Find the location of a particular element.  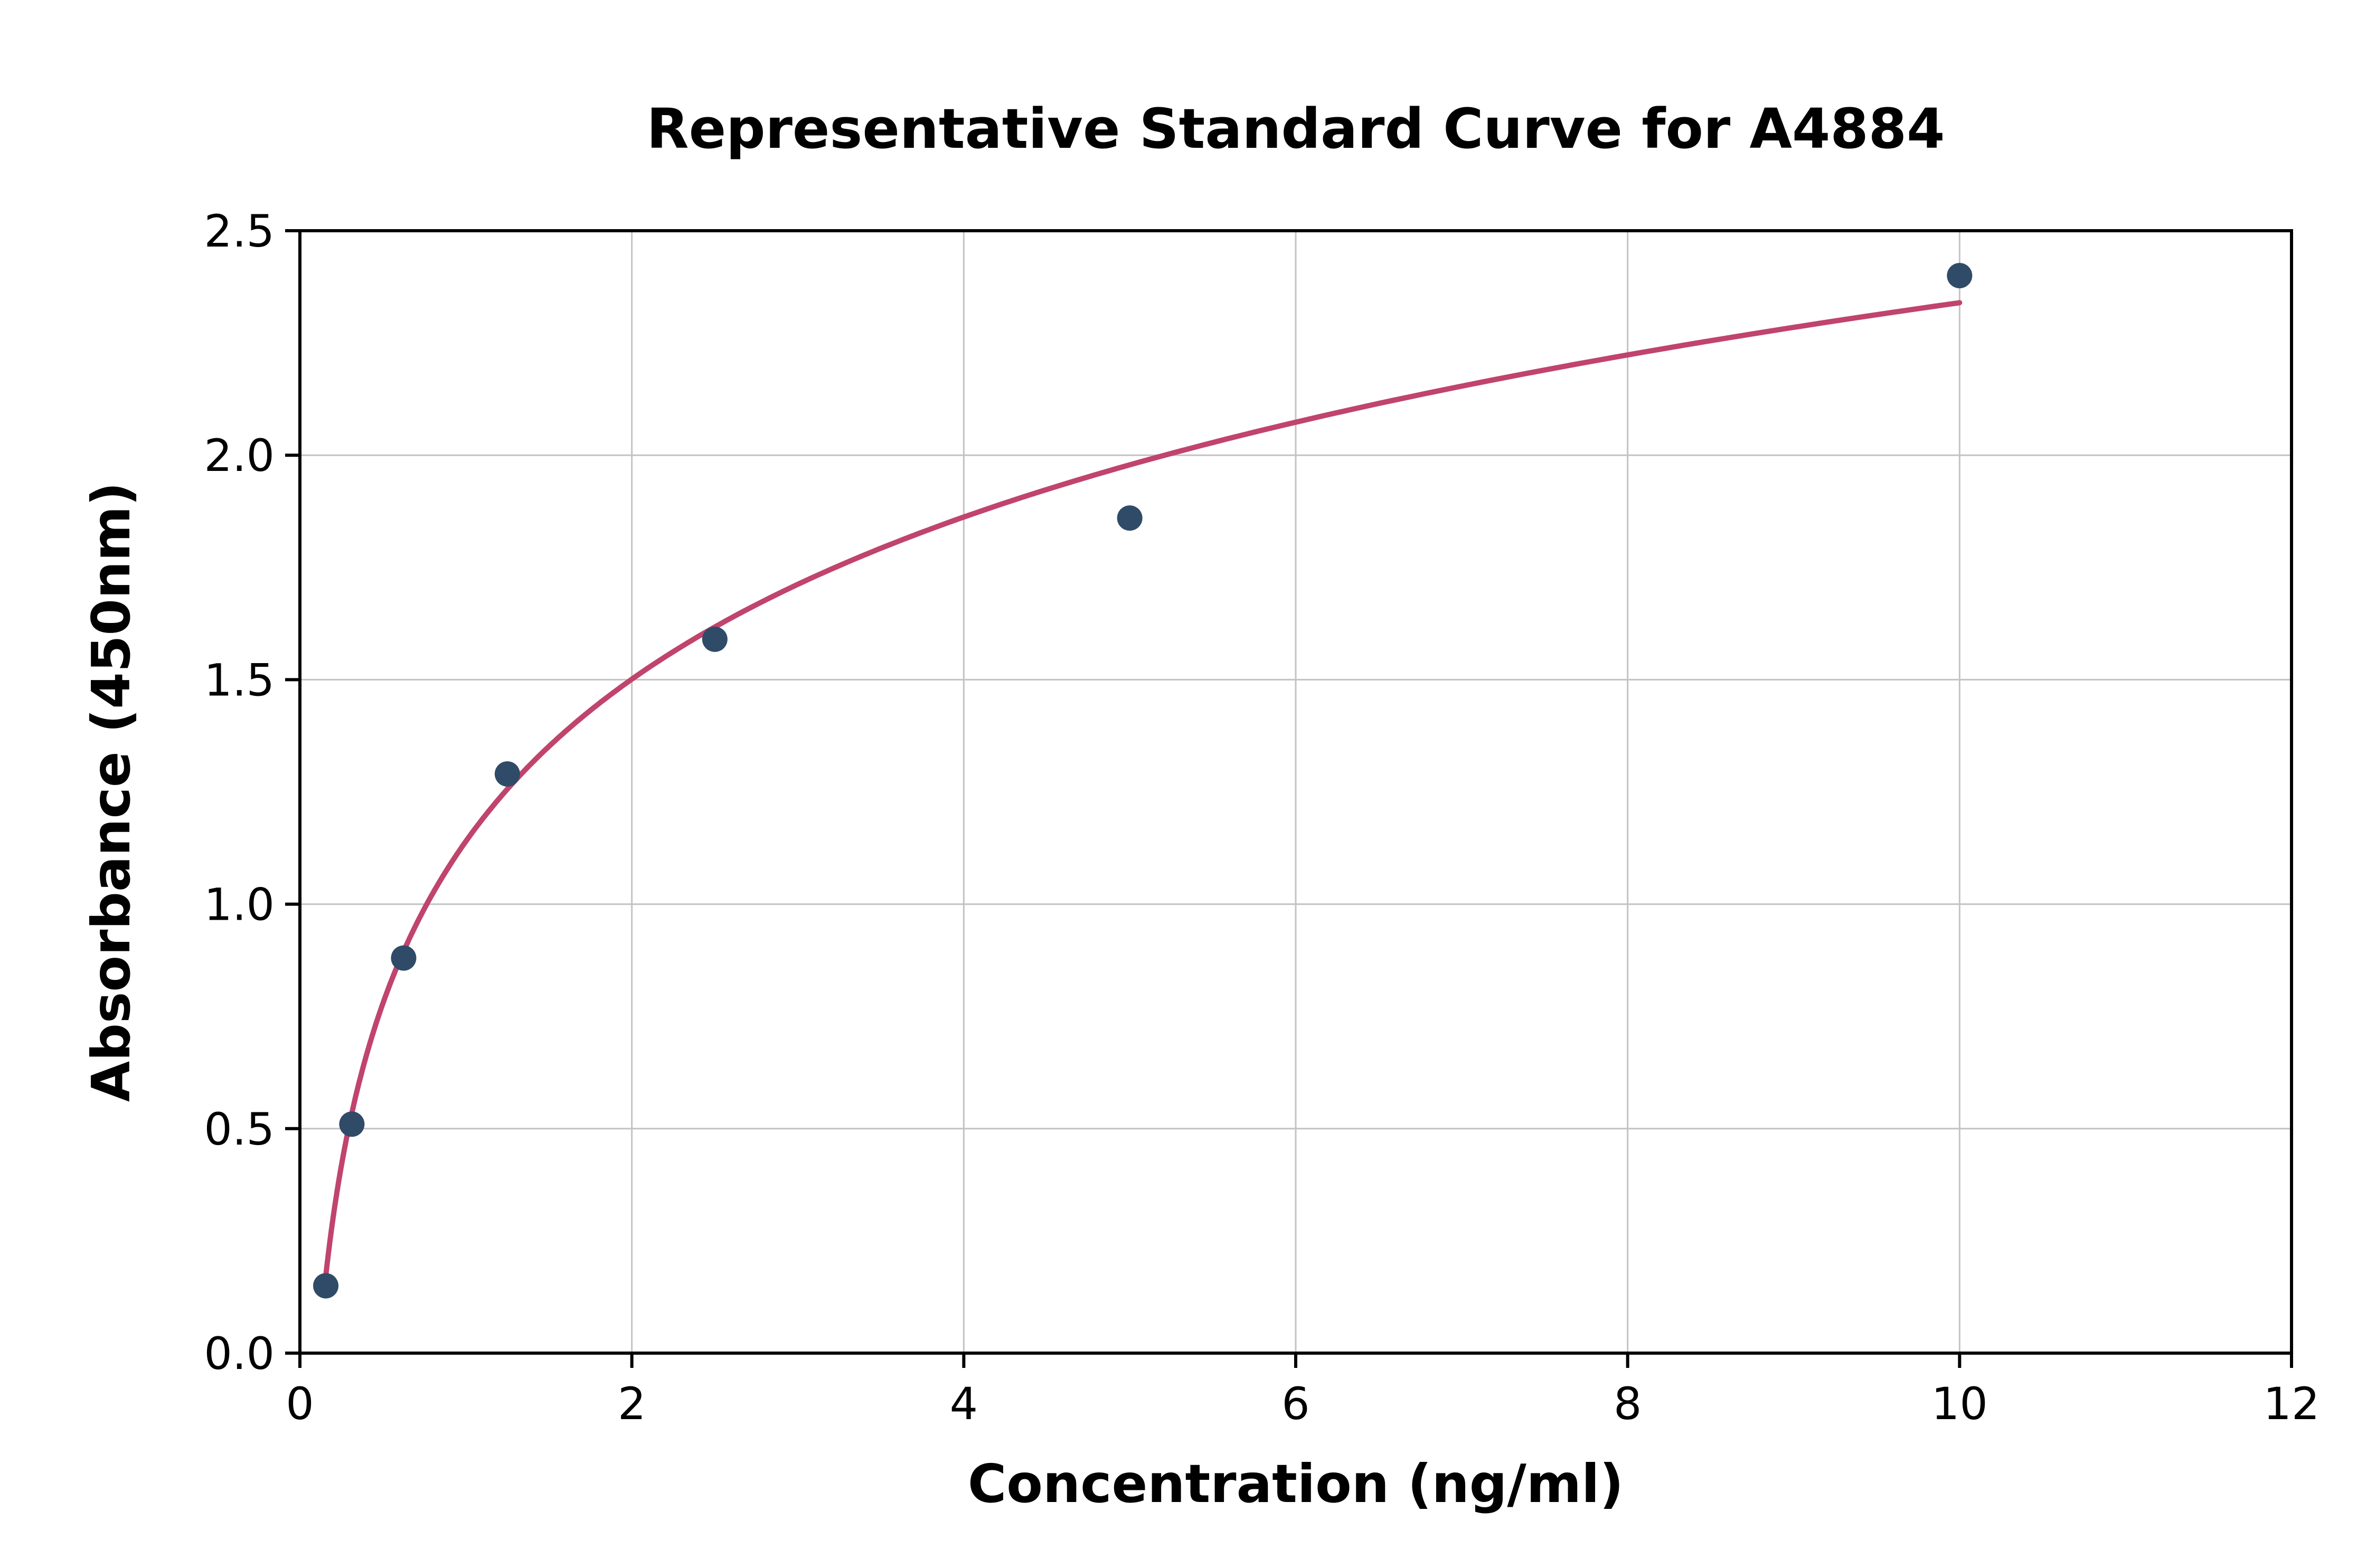

y-tick-label: 0.5 is located at coordinates (240, 1129).